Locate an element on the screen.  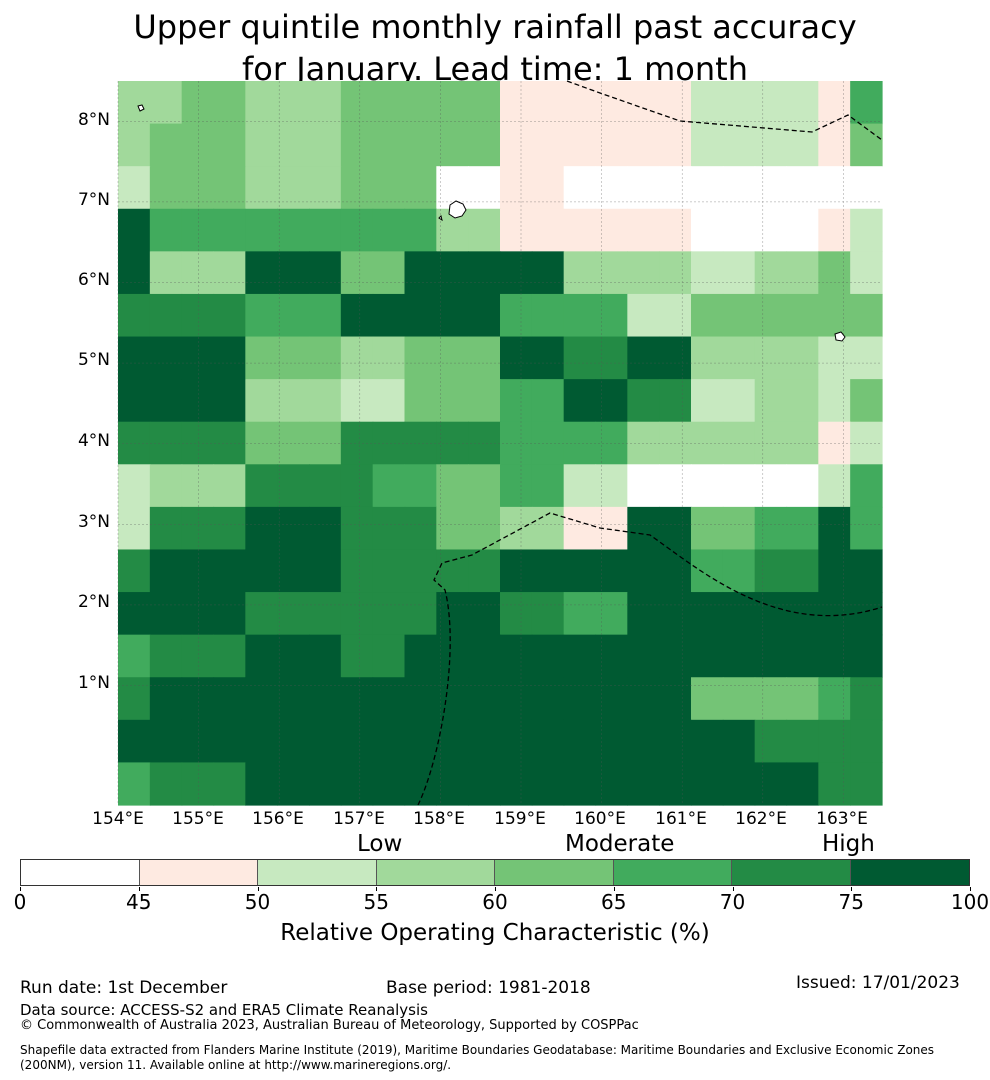
colorbar-title: Relative Operating Characteristic (%) is located at coordinates (495, 933).